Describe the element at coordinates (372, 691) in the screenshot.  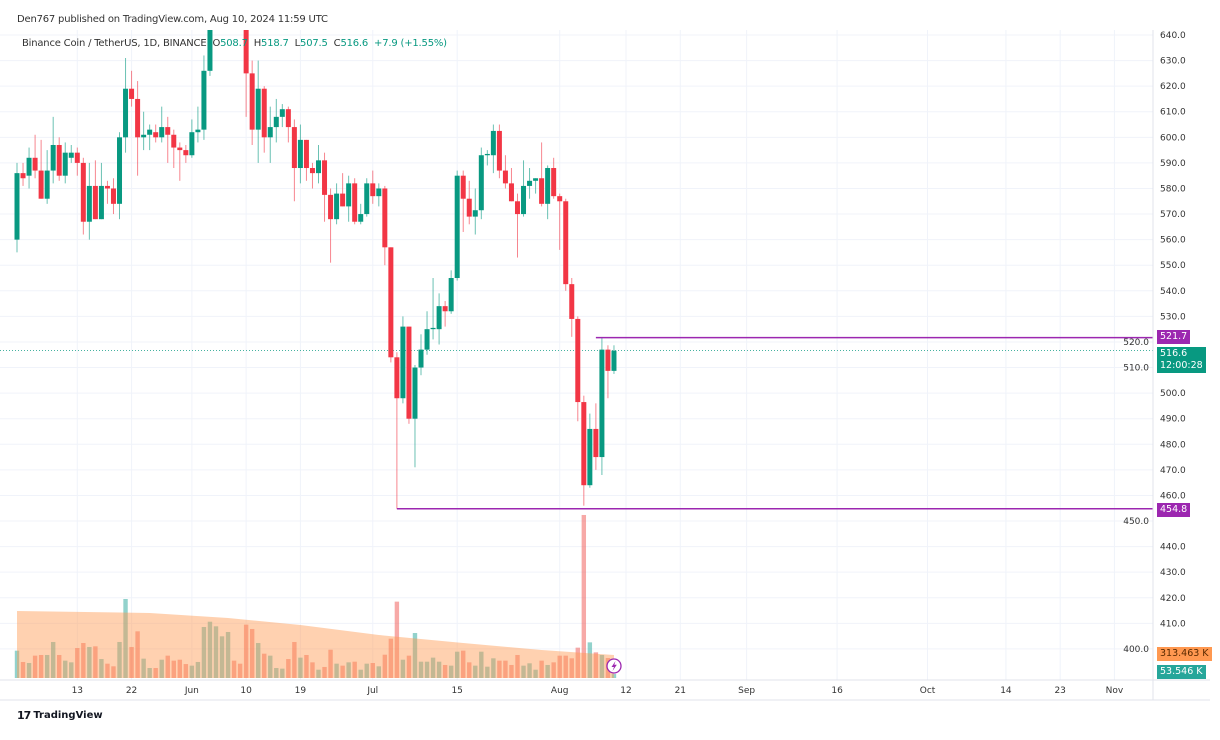
I see `time-tick-label: Jul` at that location.